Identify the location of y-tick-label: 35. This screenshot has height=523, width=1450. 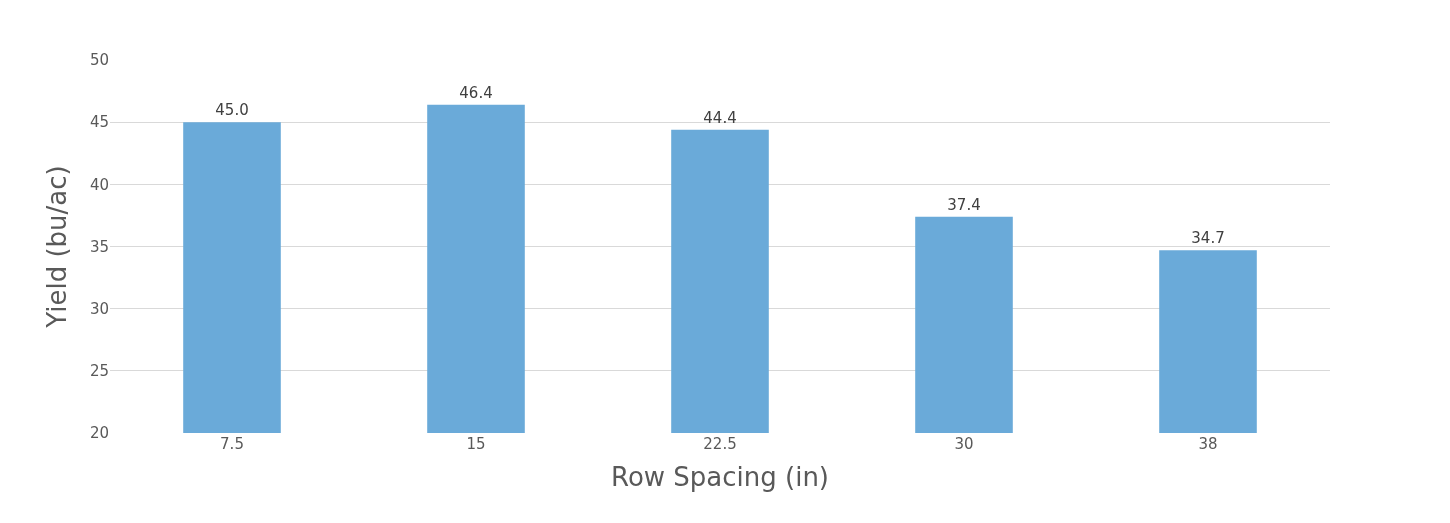
(99, 246).